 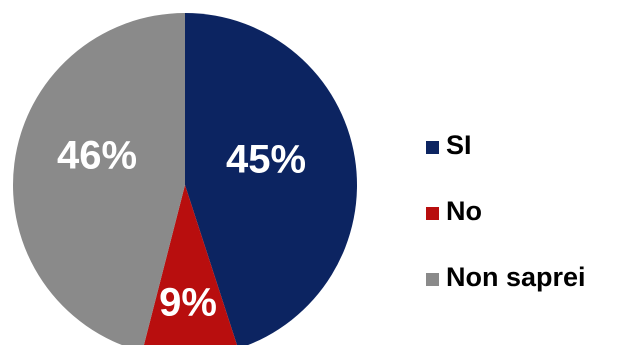 What do you see at coordinates (506, 211) in the screenshot?
I see `legend: SI No Non saprei` at bounding box center [506, 211].